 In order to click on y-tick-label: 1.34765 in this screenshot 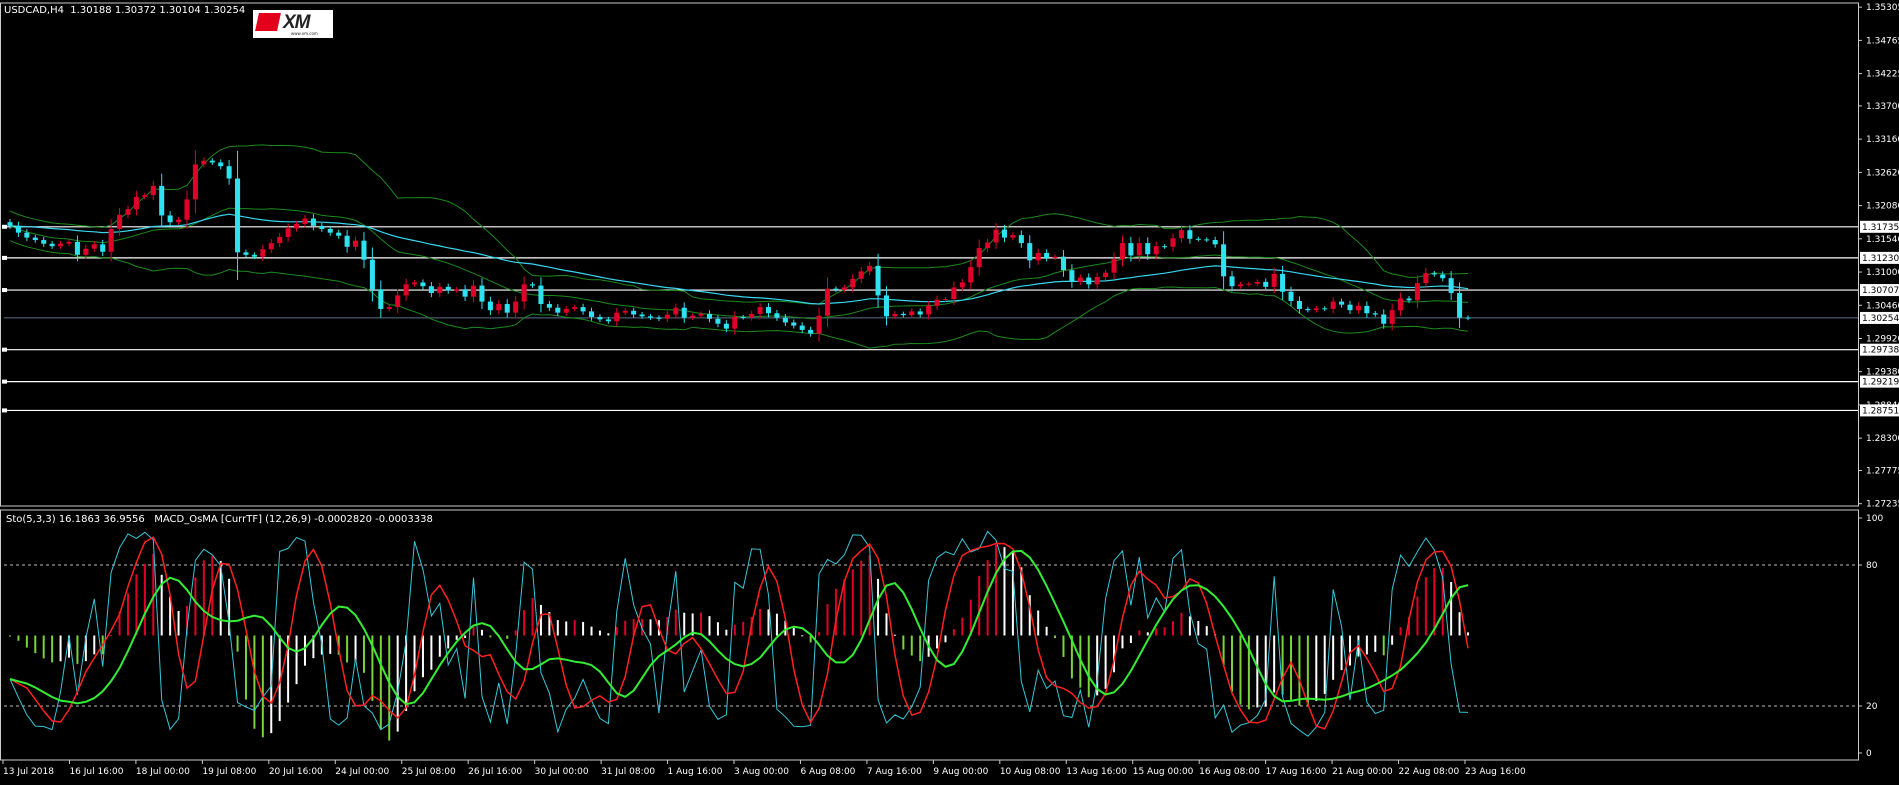, I will do `click(1882, 41)`.